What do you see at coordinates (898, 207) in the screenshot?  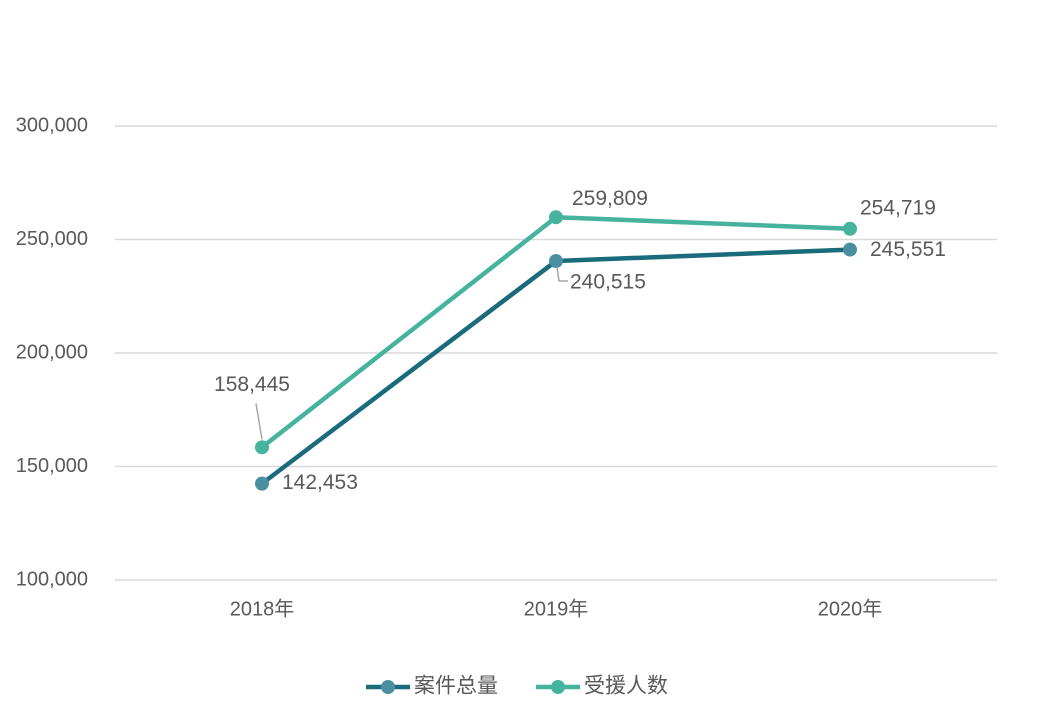 I see `data-label: 254,719` at bounding box center [898, 207].